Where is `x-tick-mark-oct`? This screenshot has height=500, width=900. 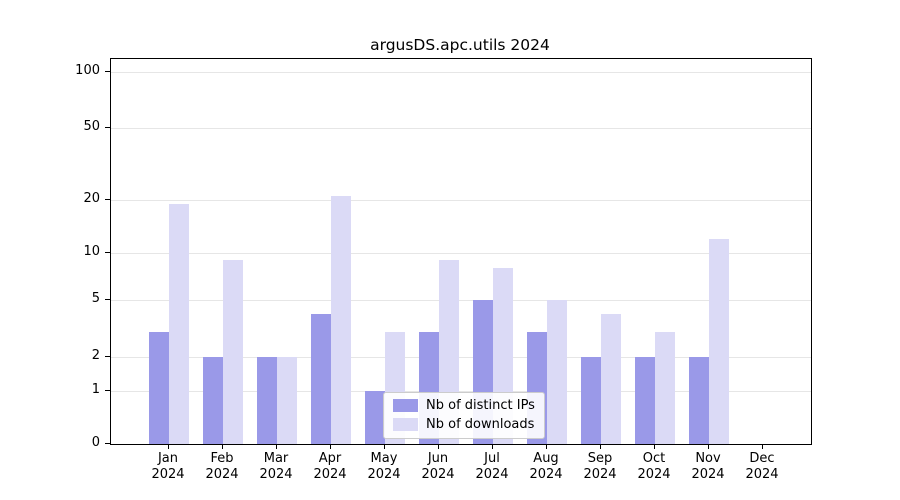
x-tick-mark-oct is located at coordinates (654, 446).